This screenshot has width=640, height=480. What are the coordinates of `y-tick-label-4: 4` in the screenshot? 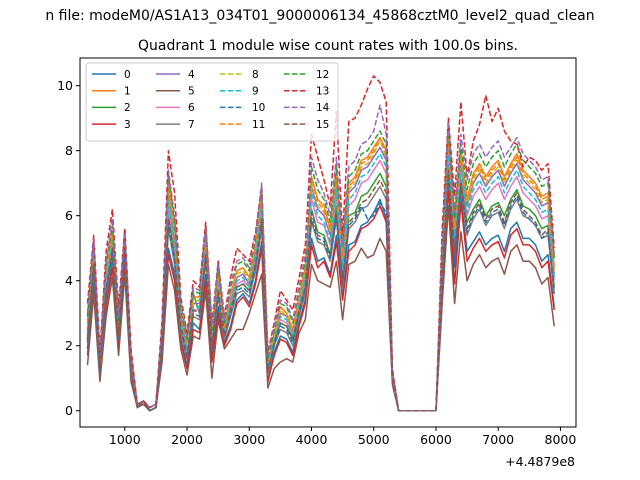 It's located at (69, 280).